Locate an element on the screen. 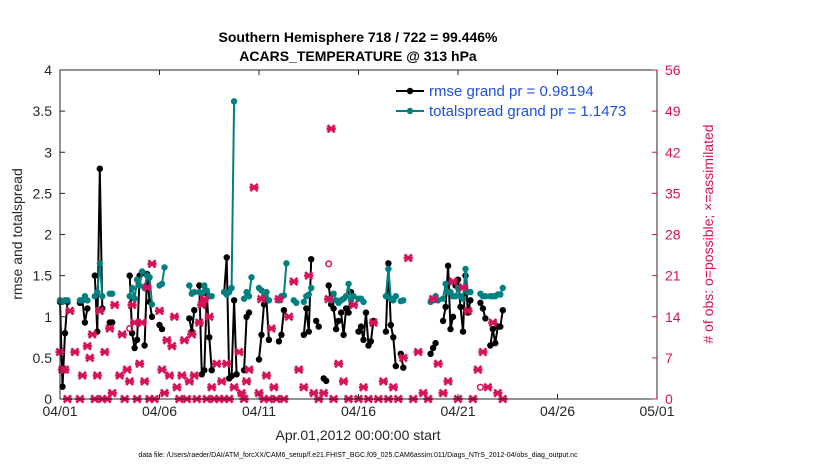 The height and width of the screenshot is (470, 830). legend-marker is located at coordinates (410, 91).